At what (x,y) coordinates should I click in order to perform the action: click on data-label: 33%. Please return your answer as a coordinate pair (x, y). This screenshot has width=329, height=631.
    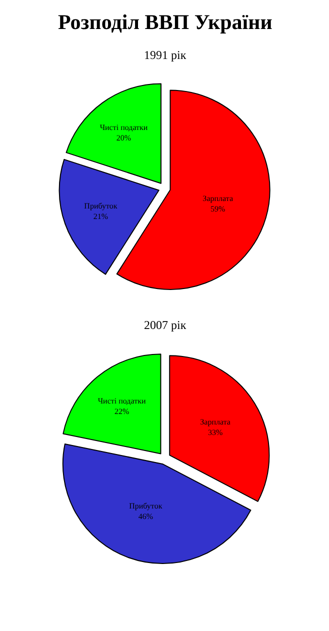
    Looking at the image, I should click on (215, 433).